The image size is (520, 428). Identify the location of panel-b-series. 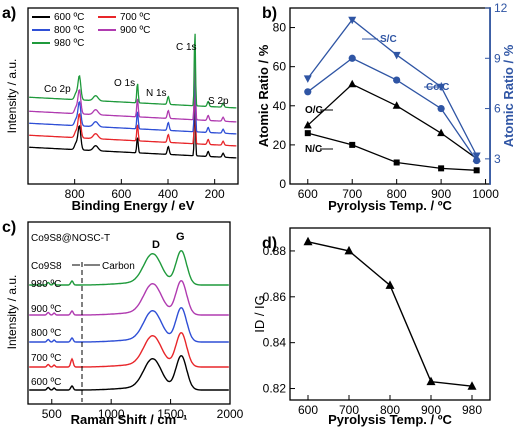
(392, 95).